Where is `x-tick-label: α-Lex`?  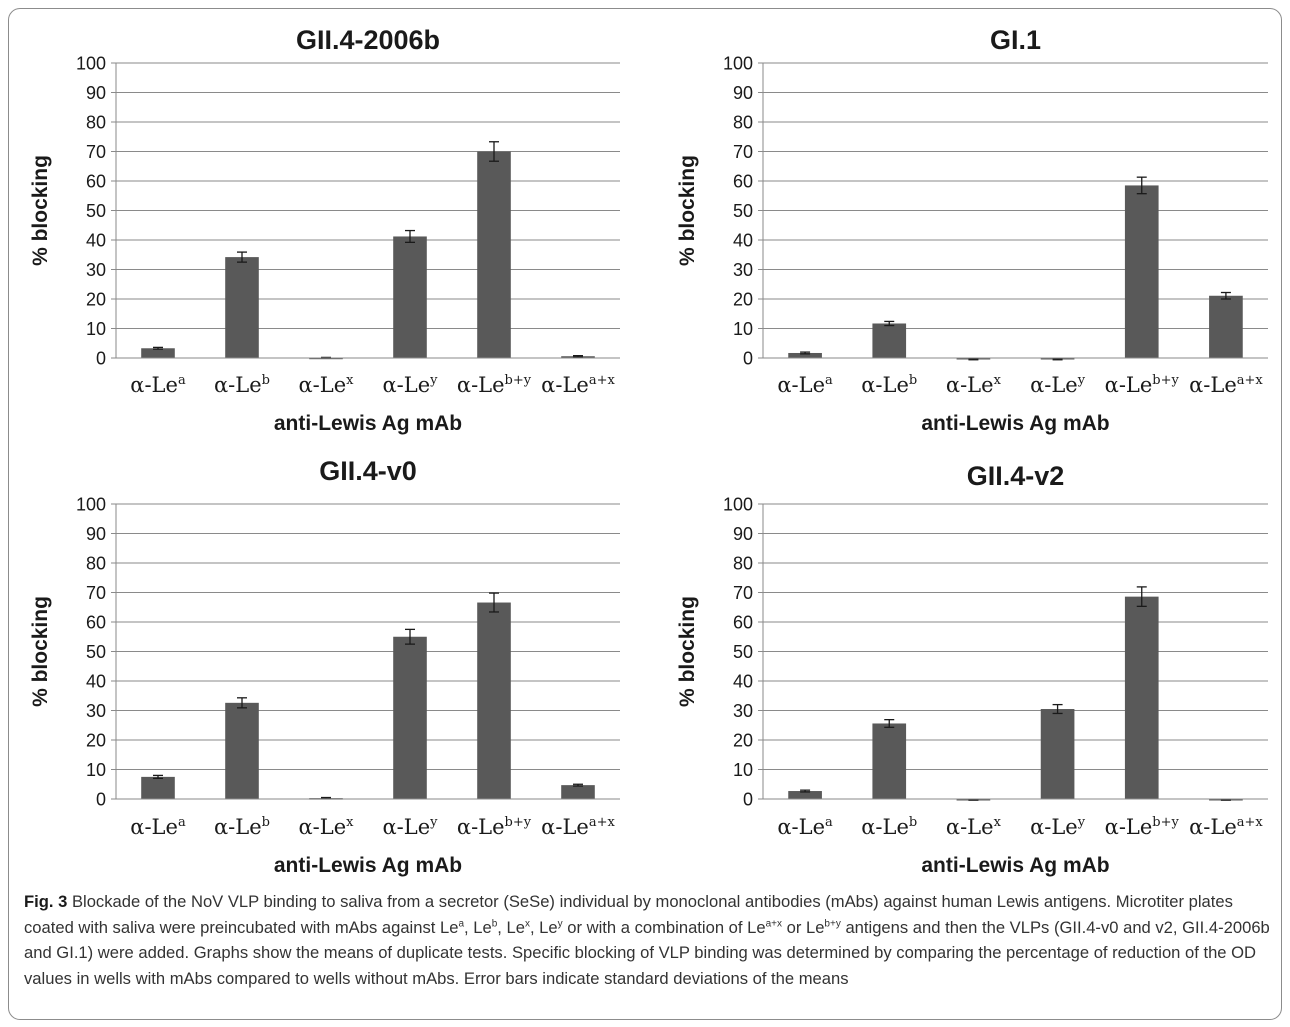
x-tick-label: α-Lex is located at coordinates (974, 385).